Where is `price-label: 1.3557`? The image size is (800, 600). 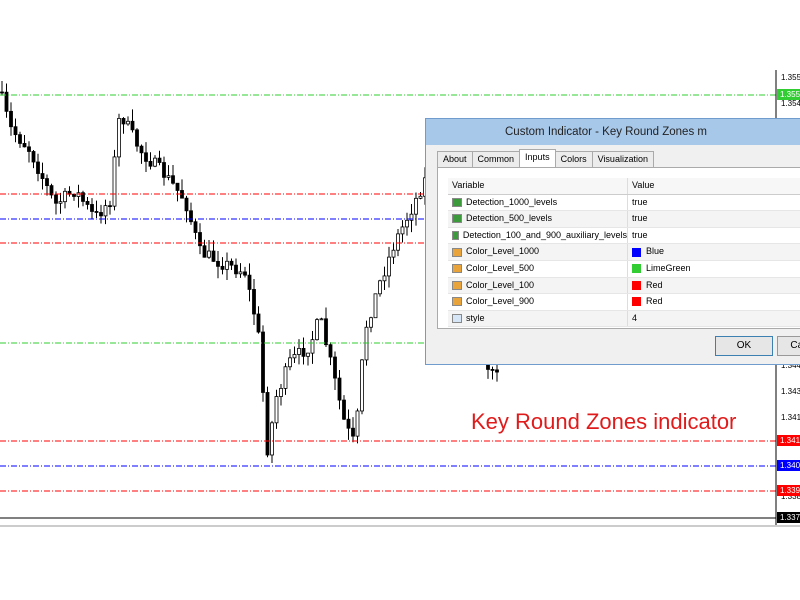
price-label: 1.3557 is located at coordinates (790, 77).